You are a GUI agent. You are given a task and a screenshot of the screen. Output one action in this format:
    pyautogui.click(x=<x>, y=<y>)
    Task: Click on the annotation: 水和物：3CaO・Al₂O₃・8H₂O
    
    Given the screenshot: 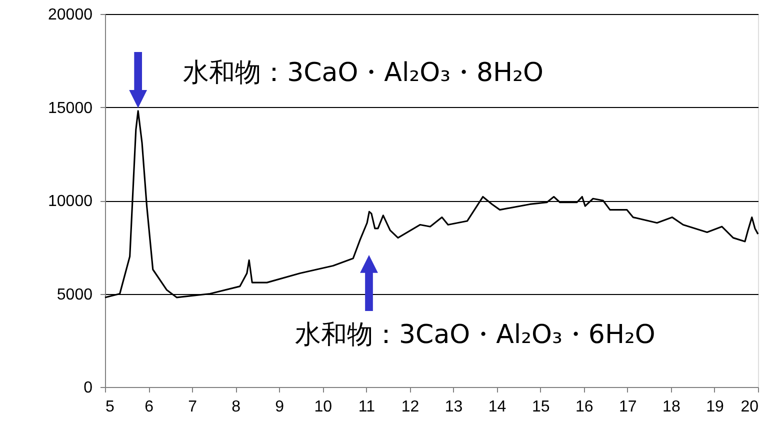 What is the action you would take?
    pyautogui.click(x=363, y=73)
    